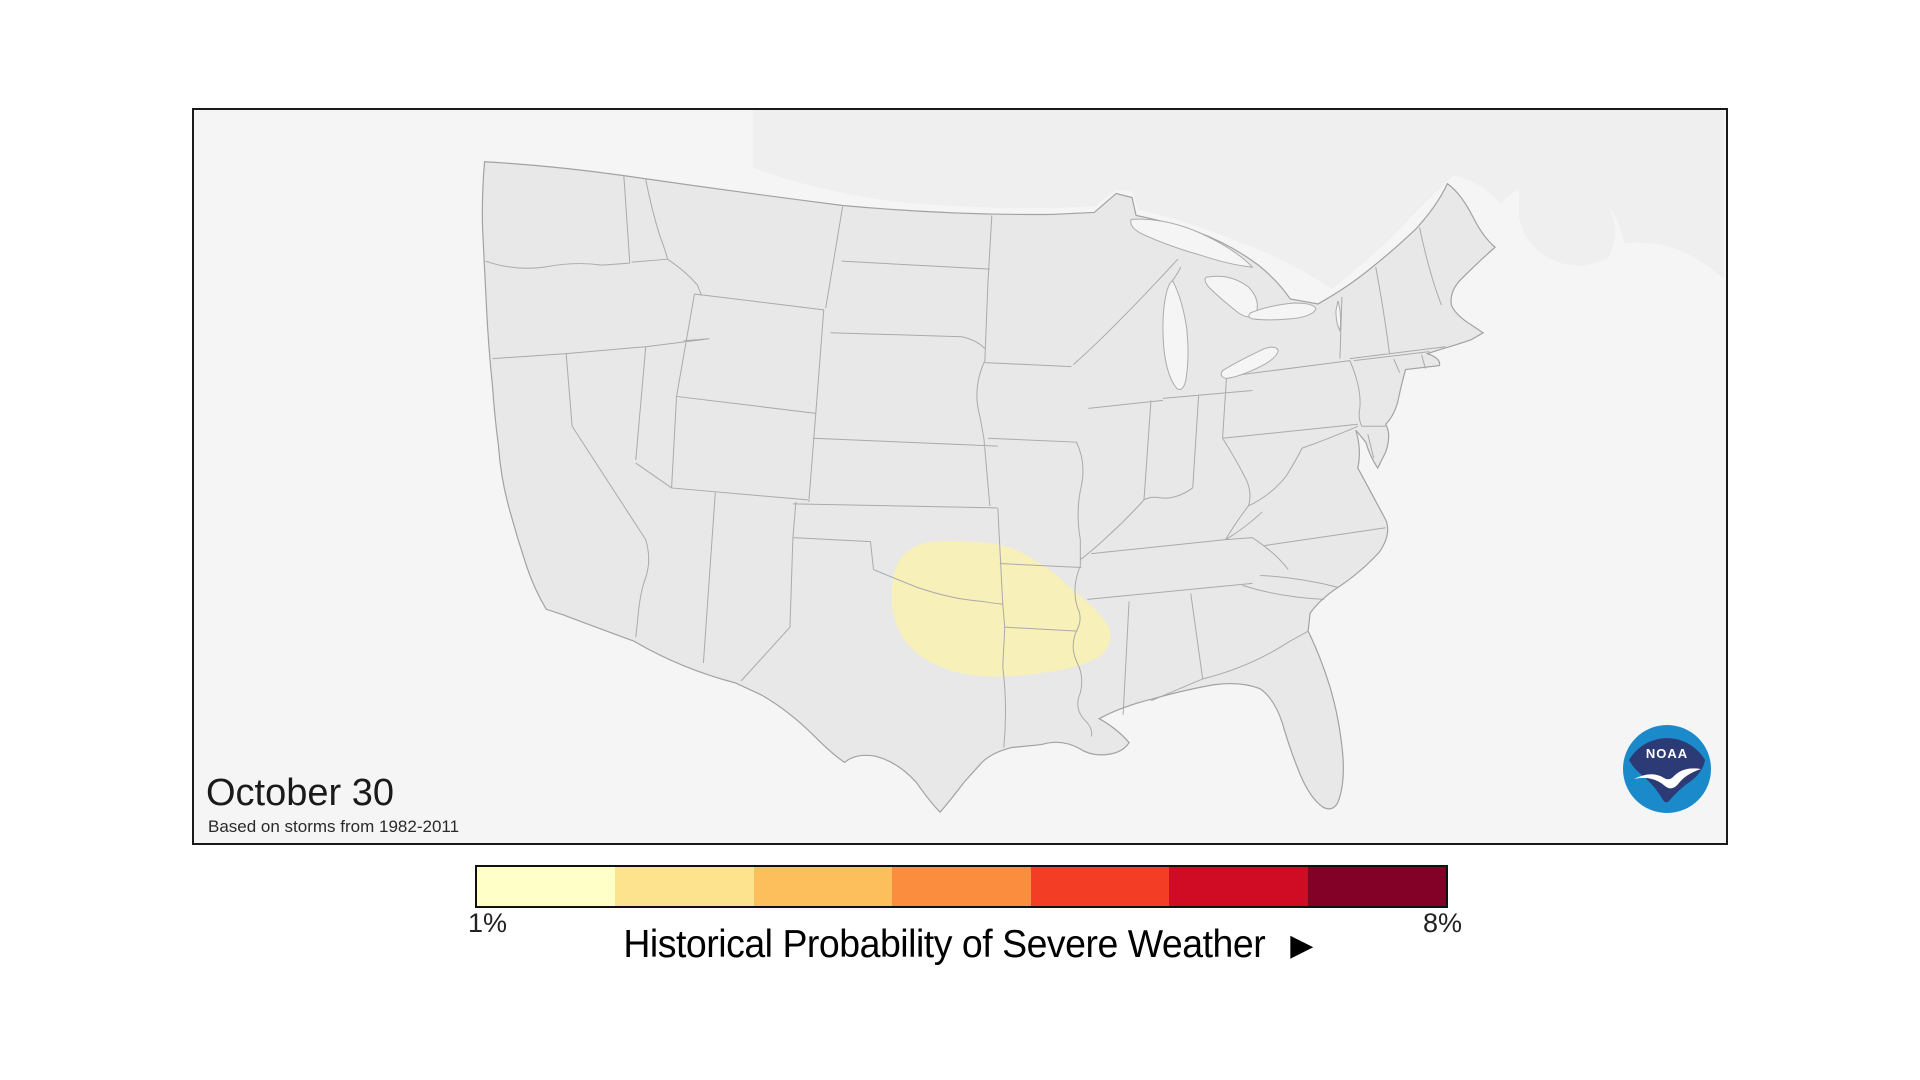  What do you see at coordinates (334, 826) in the screenshot?
I see `source-note: Based on storms from 1982-2011` at bounding box center [334, 826].